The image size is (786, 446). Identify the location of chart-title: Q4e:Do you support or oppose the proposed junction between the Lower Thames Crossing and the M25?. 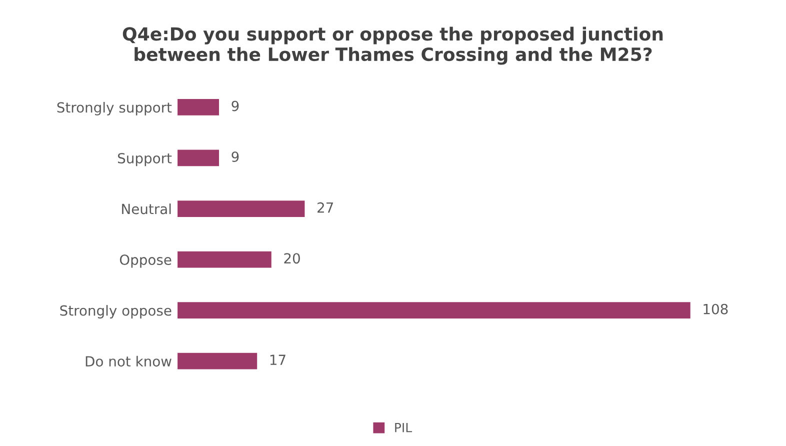
(392, 45).